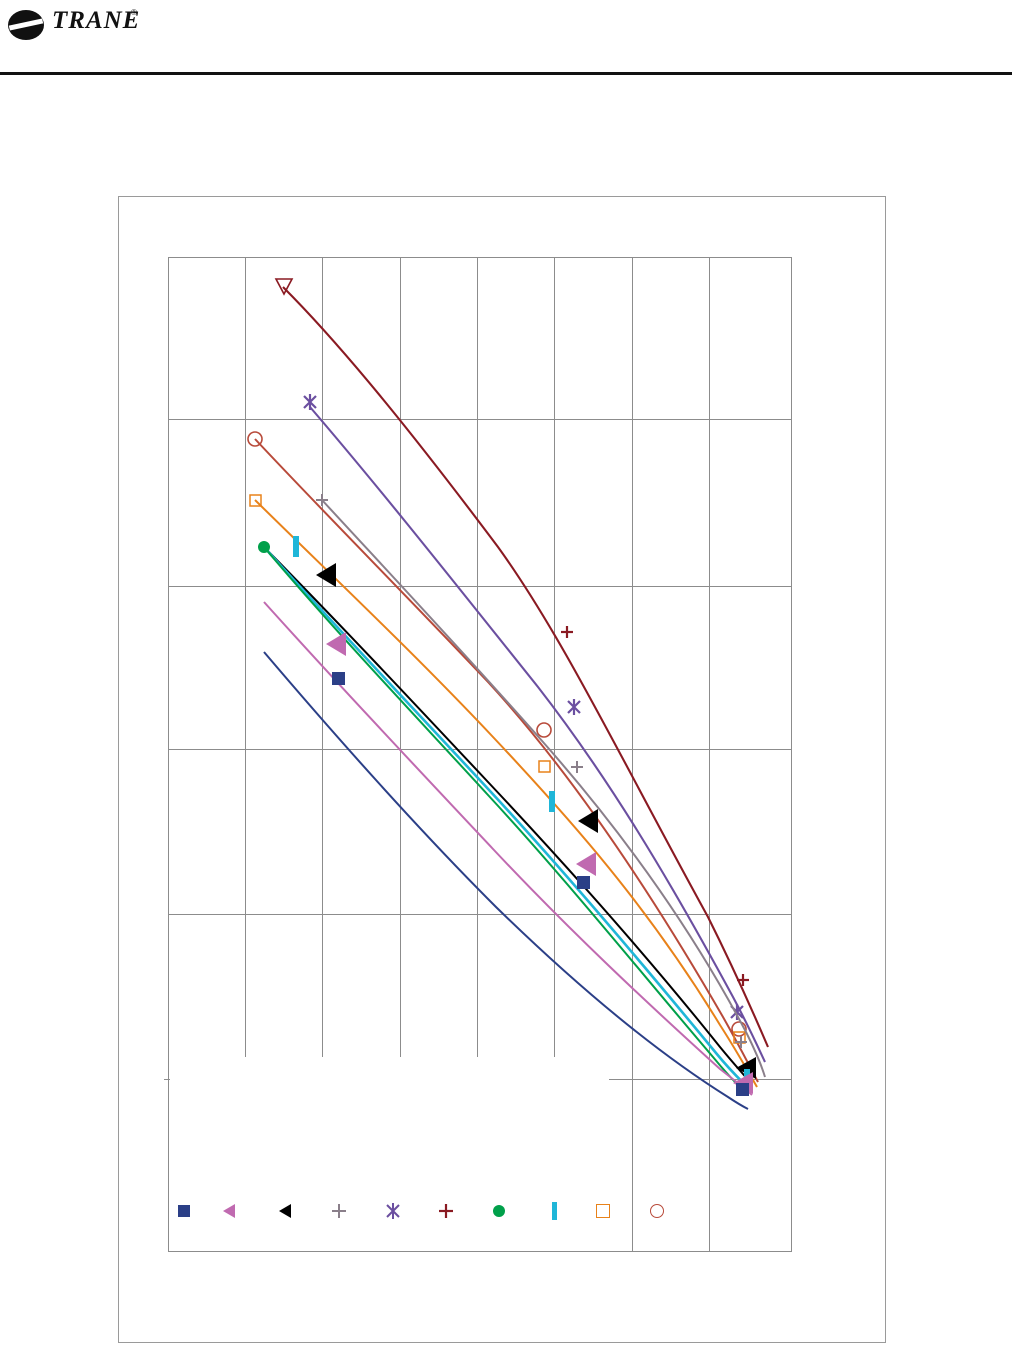 The image size is (1012, 1363). I want to click on filled-circle-green-icon, so click(499, 1211).